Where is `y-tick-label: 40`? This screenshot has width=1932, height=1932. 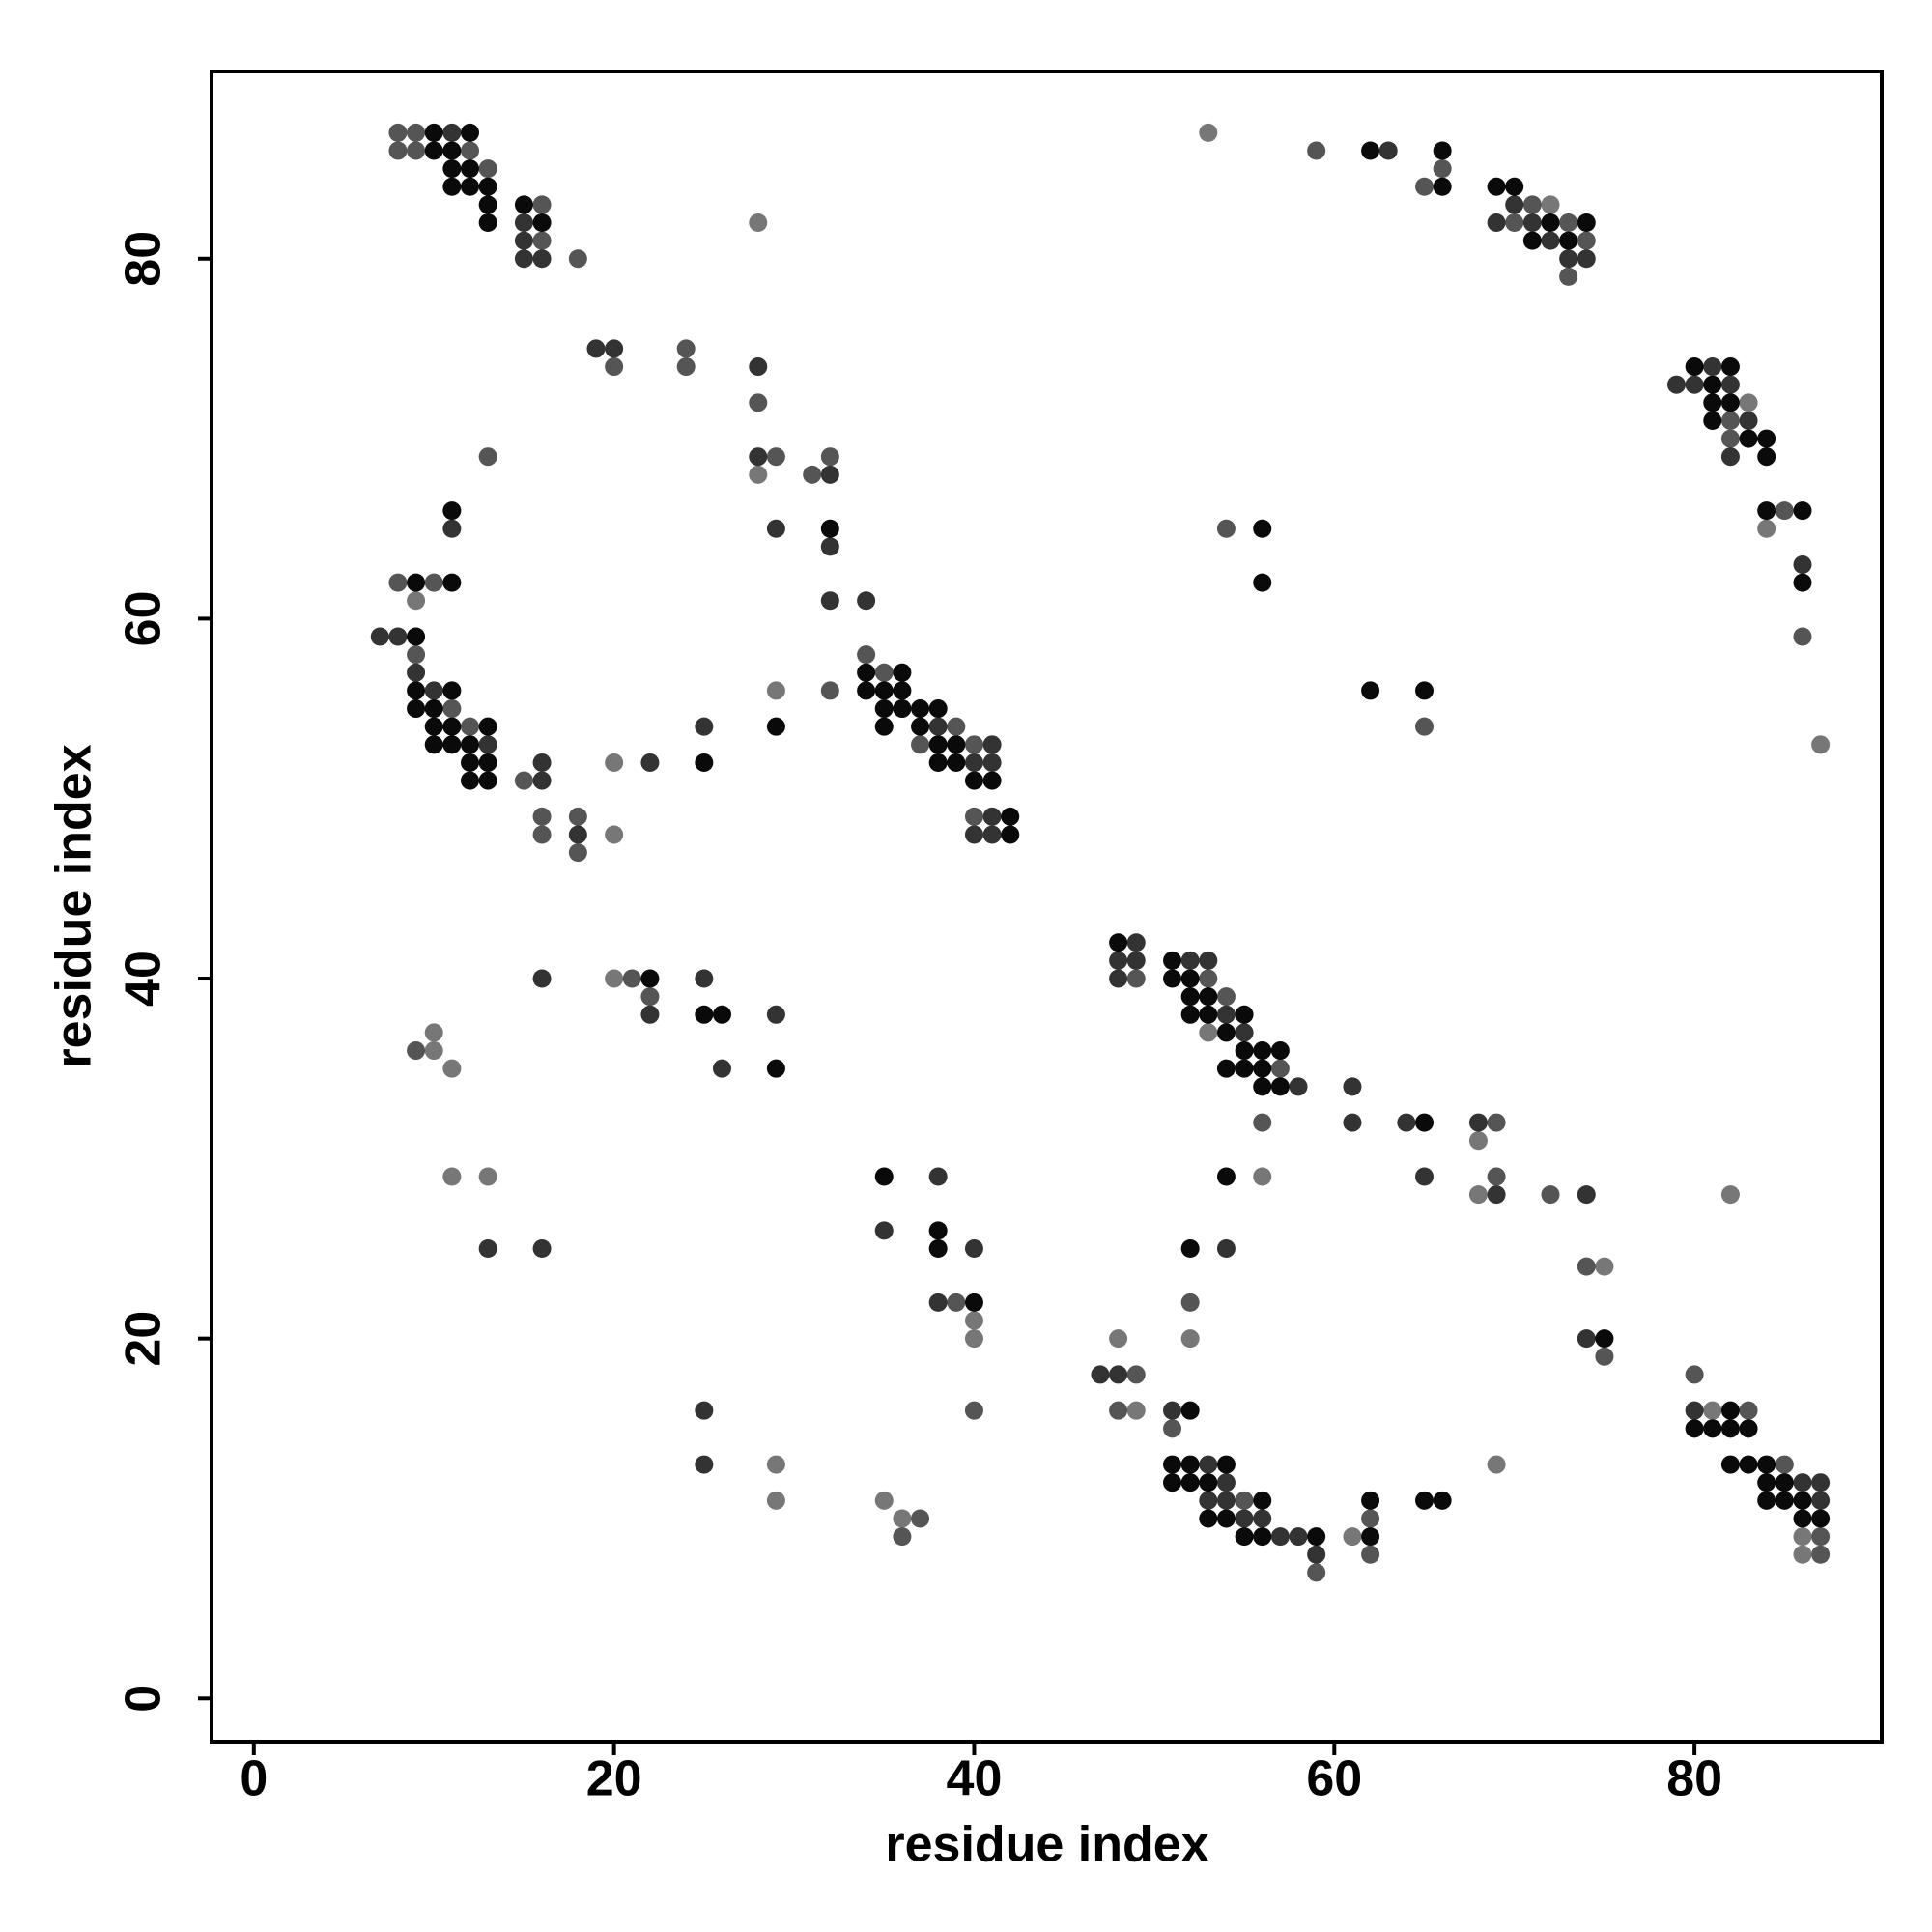
y-tick-label: 40 is located at coordinates (144, 979).